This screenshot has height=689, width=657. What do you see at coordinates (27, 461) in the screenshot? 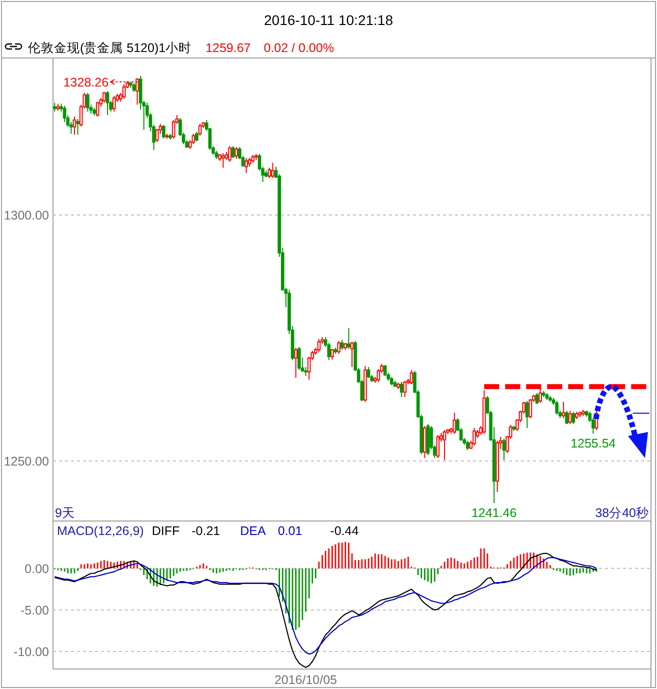
I see `y-tick-label: 1250.00` at bounding box center [27, 461].